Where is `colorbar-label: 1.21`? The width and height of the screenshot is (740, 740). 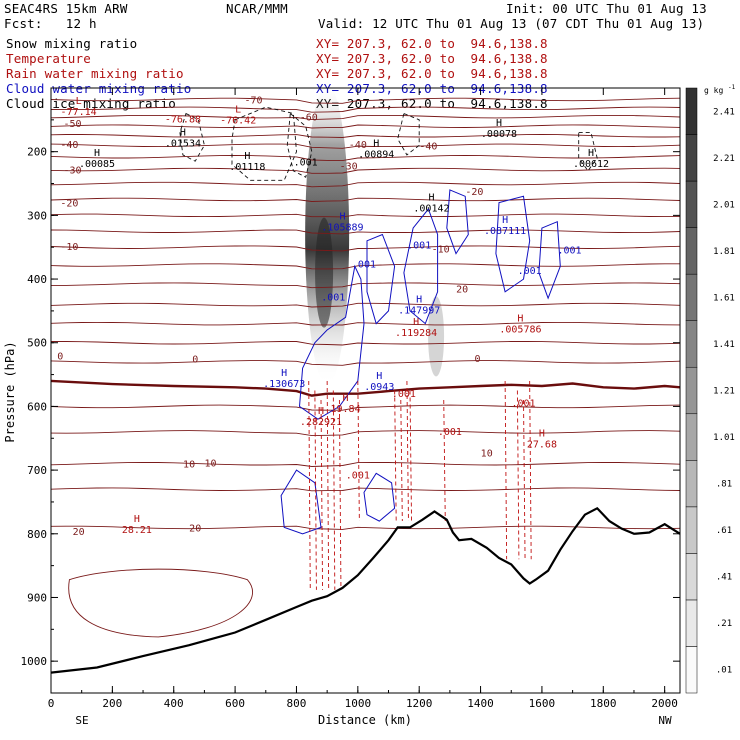 colorbar-label: 1.21 is located at coordinates (724, 392).